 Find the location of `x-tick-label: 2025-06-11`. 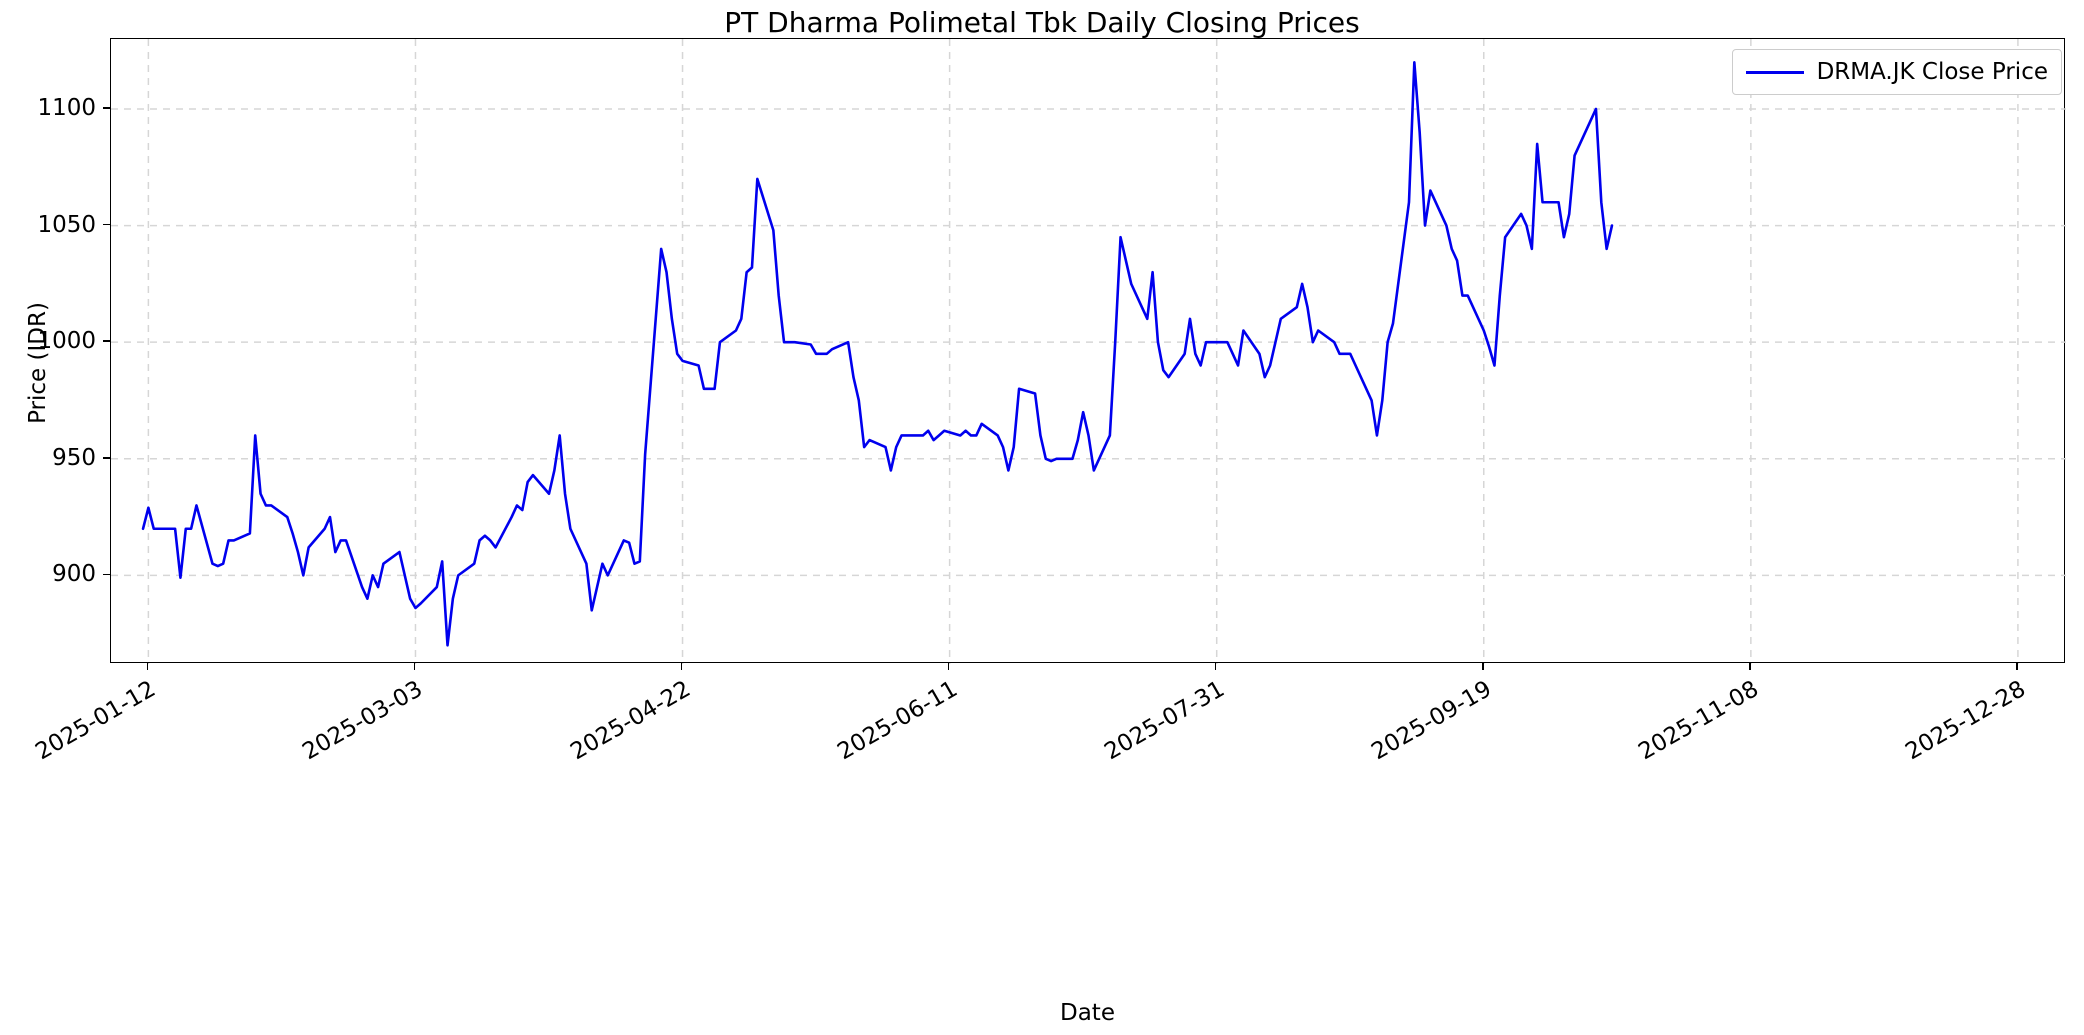

x-tick-label: 2025-06-11 is located at coordinates (897, 721).